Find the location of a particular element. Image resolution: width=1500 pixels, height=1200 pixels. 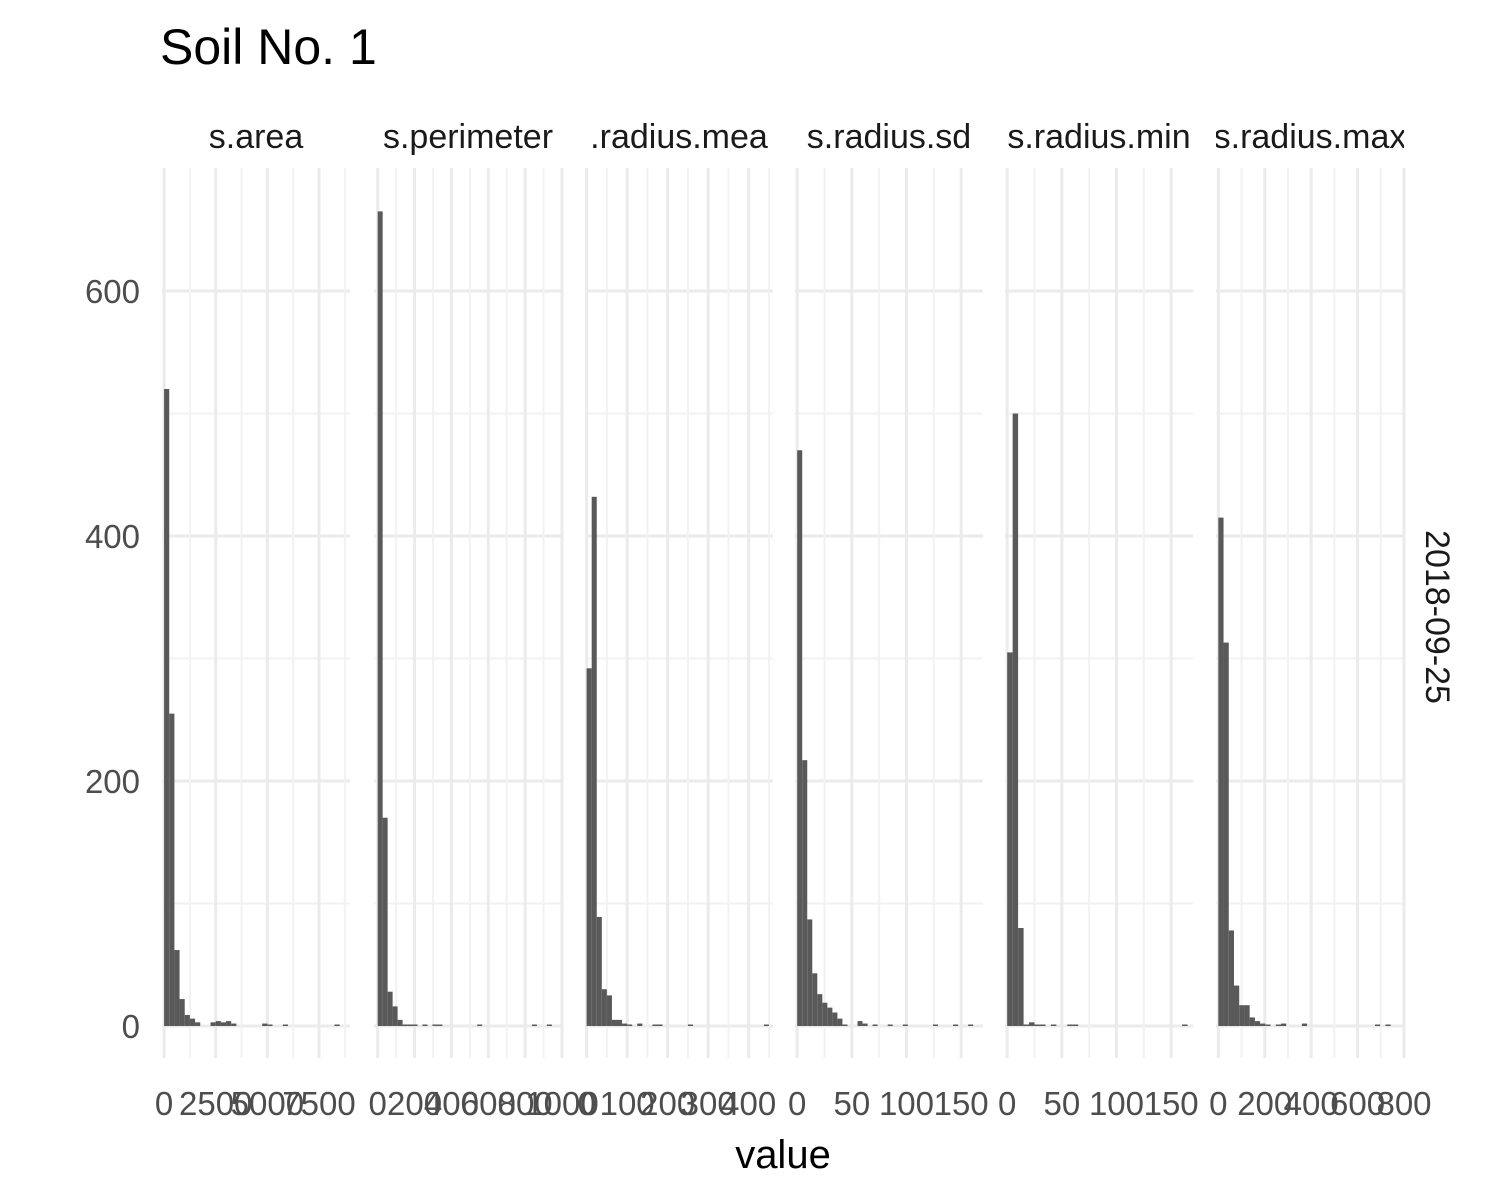

x-tick-label: 1000 is located at coordinates (561, 1103).